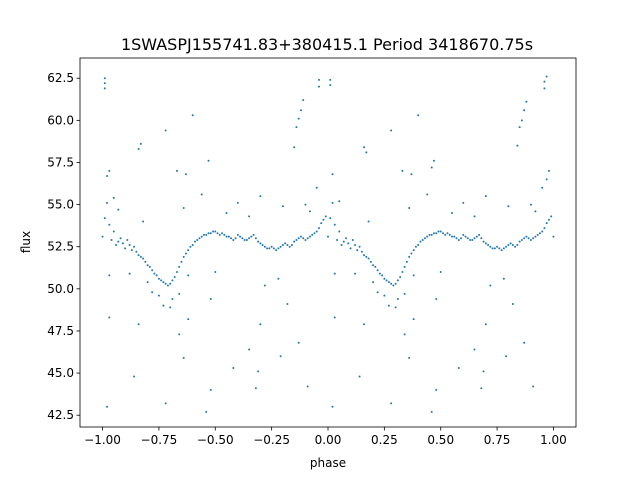 Image resolution: width=640 pixels, height=480 pixels. I want to click on y-axis-label: flux, so click(26, 242).